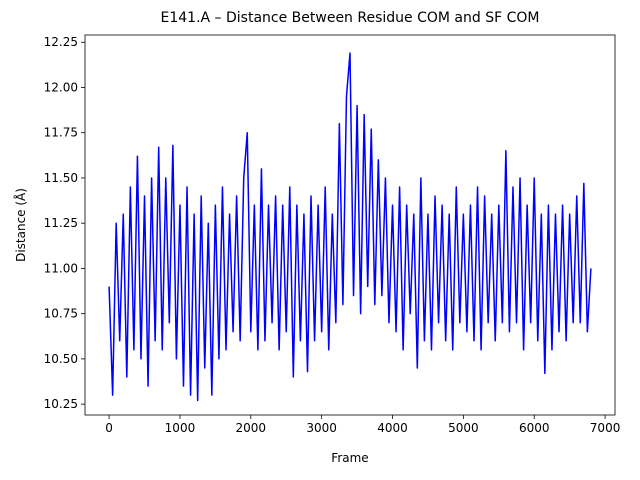  I want to click on y-tick-label: 10.50, so click(61, 359).